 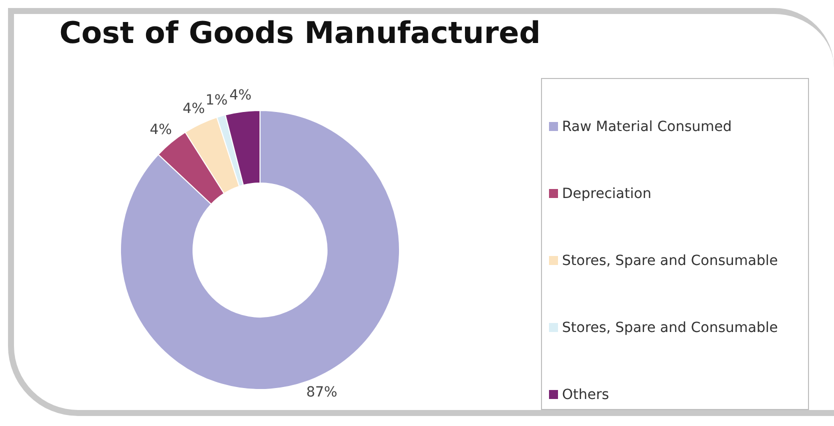 What do you see at coordinates (607, 194) in the screenshot?
I see `legend-label: Depreciation` at bounding box center [607, 194].